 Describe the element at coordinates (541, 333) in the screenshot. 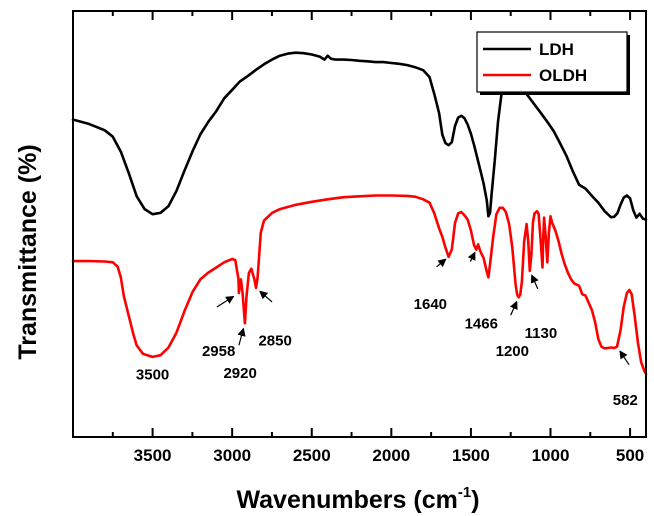

I see `annotation-label: 1130` at that location.